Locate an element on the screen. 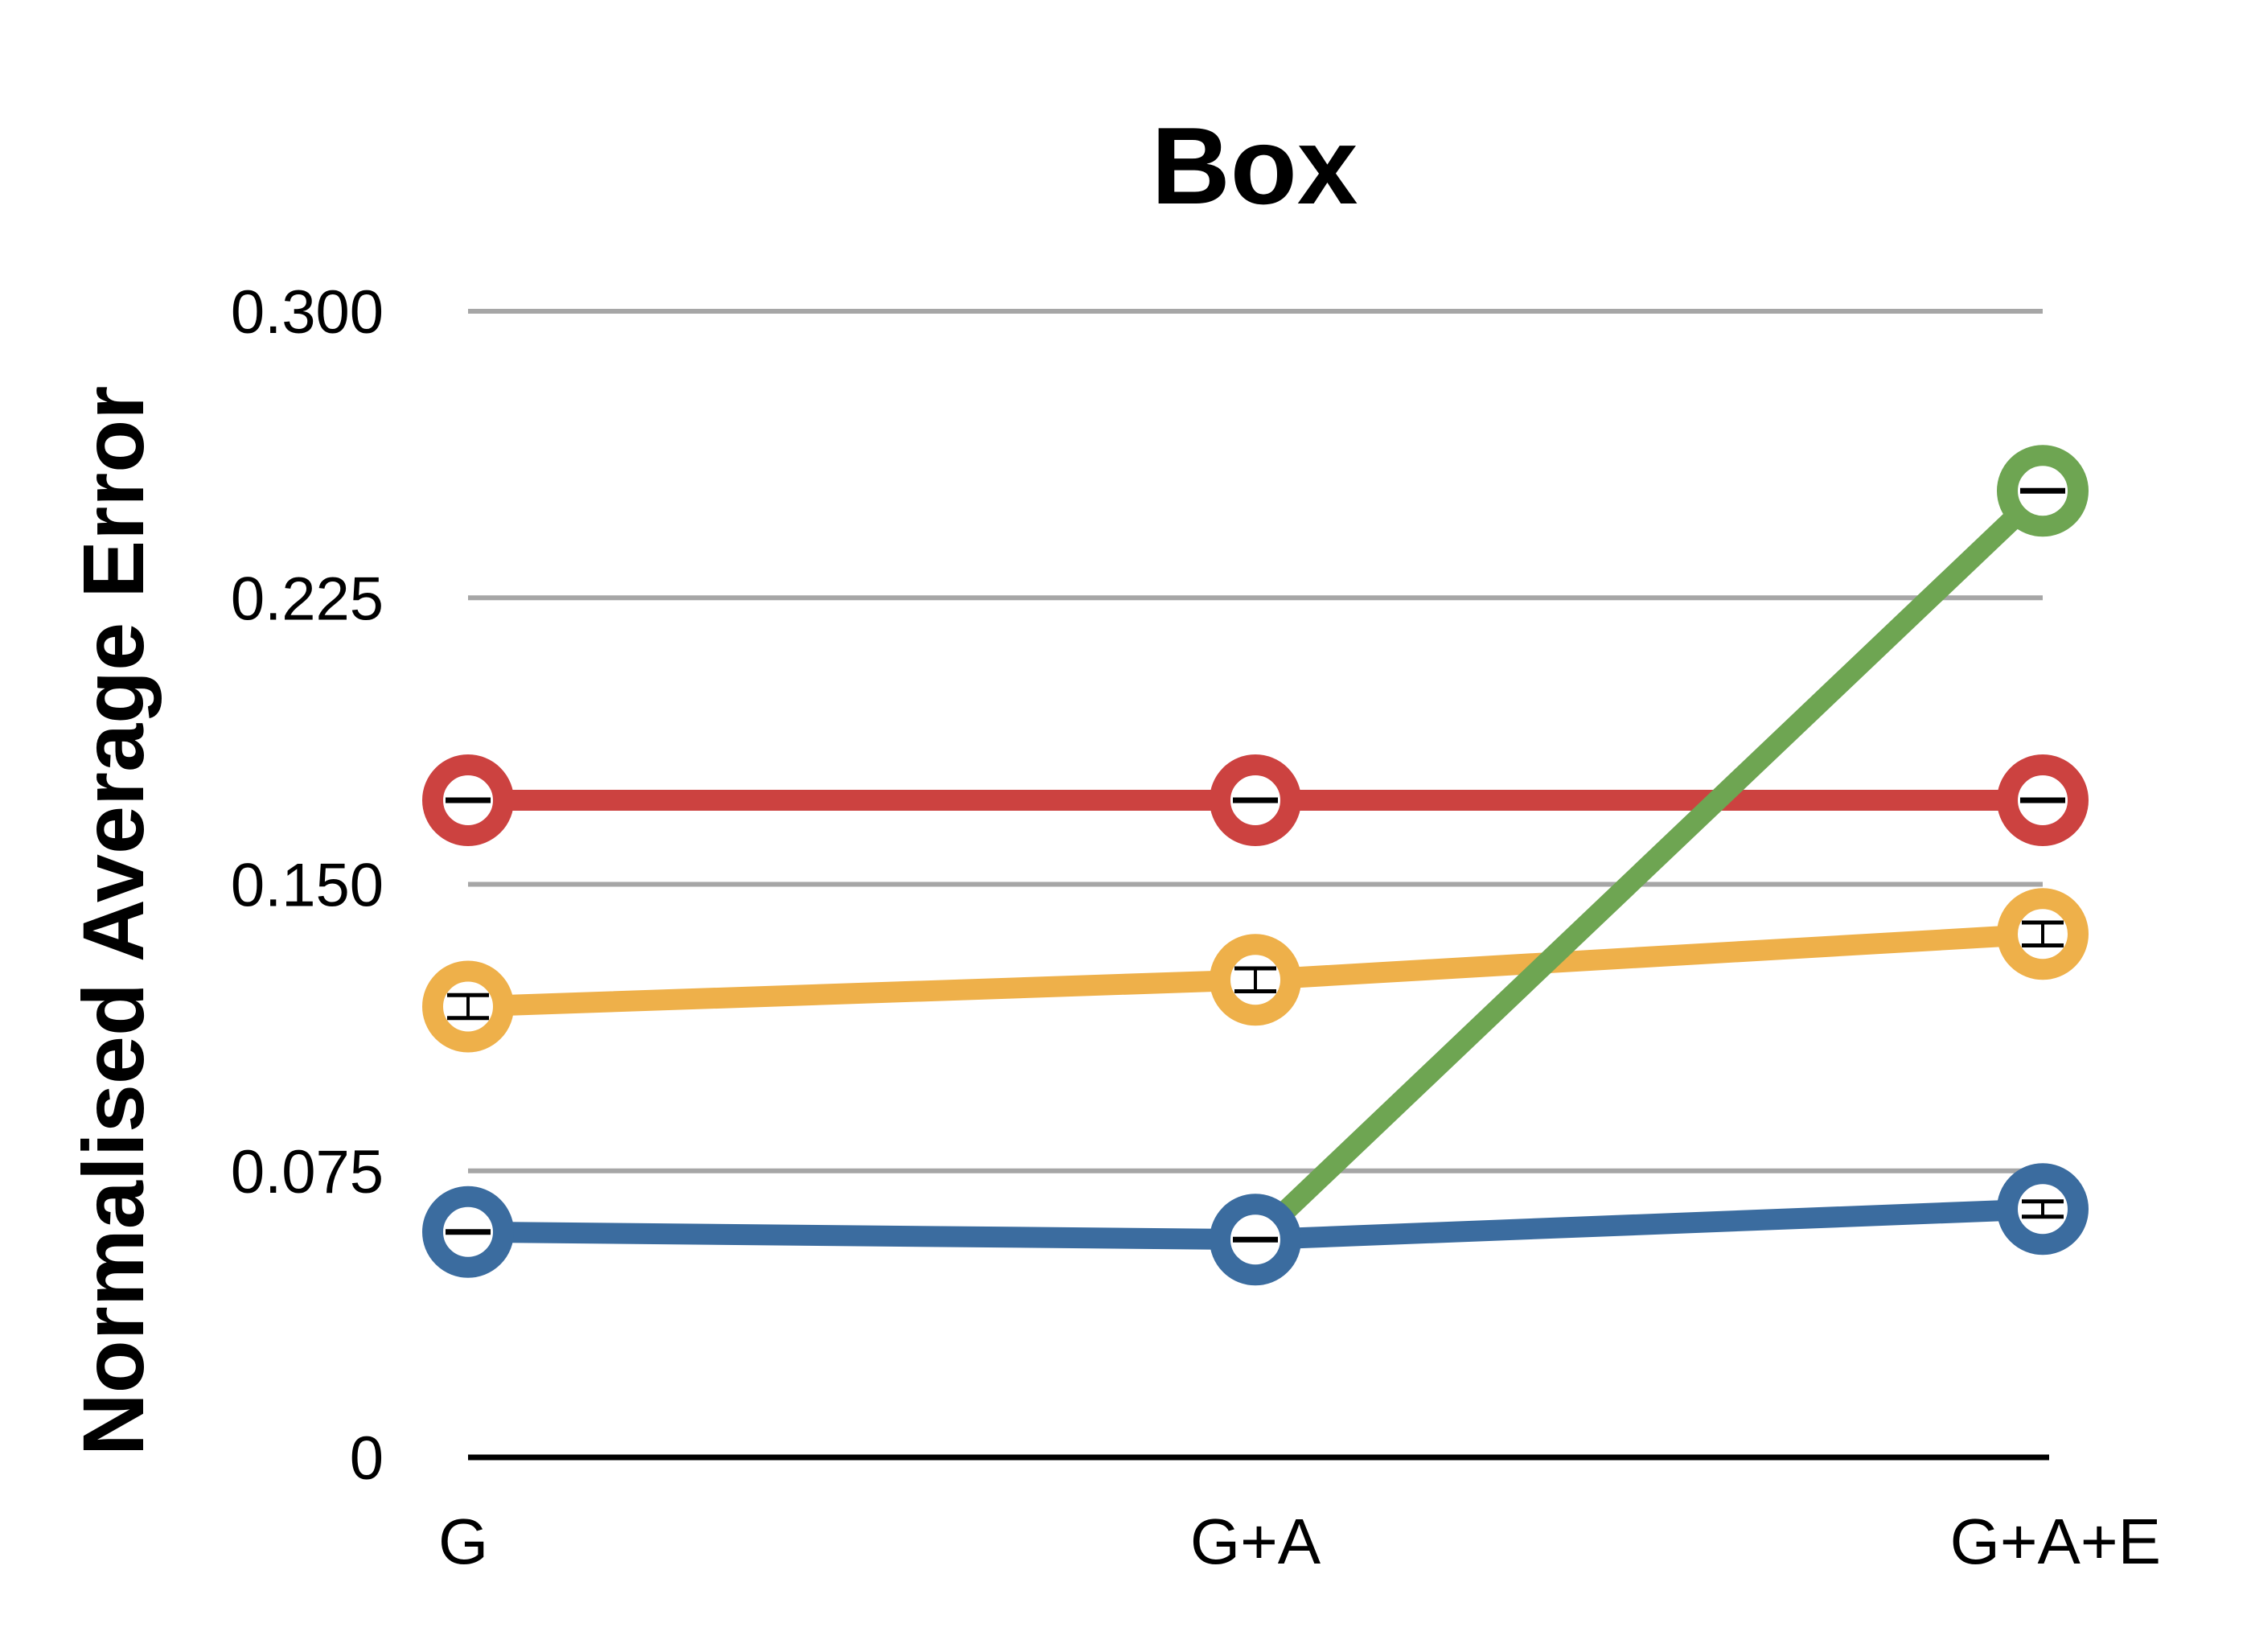 The width and height of the screenshot is (2251, 1652). y-tick-label: 0 is located at coordinates (367, 1458).